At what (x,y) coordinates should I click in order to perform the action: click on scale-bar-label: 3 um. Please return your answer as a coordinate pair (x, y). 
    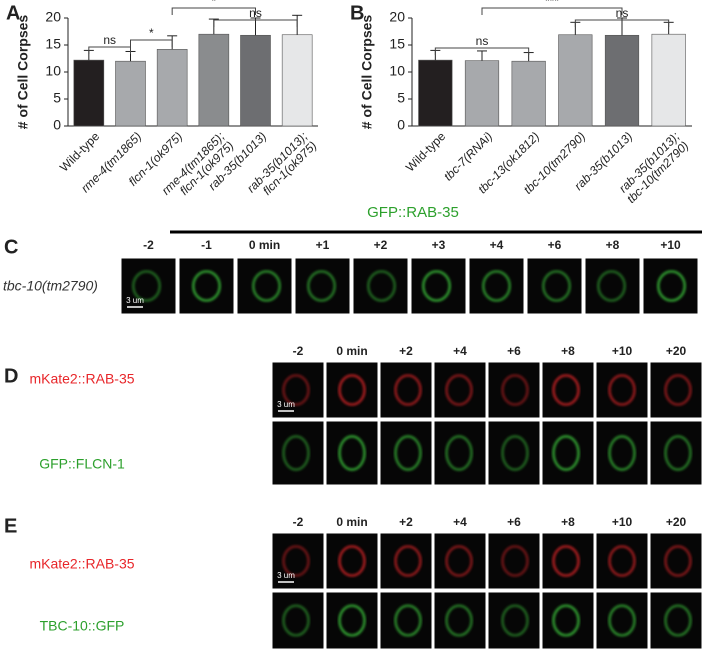
    Looking at the image, I should click on (286, 575).